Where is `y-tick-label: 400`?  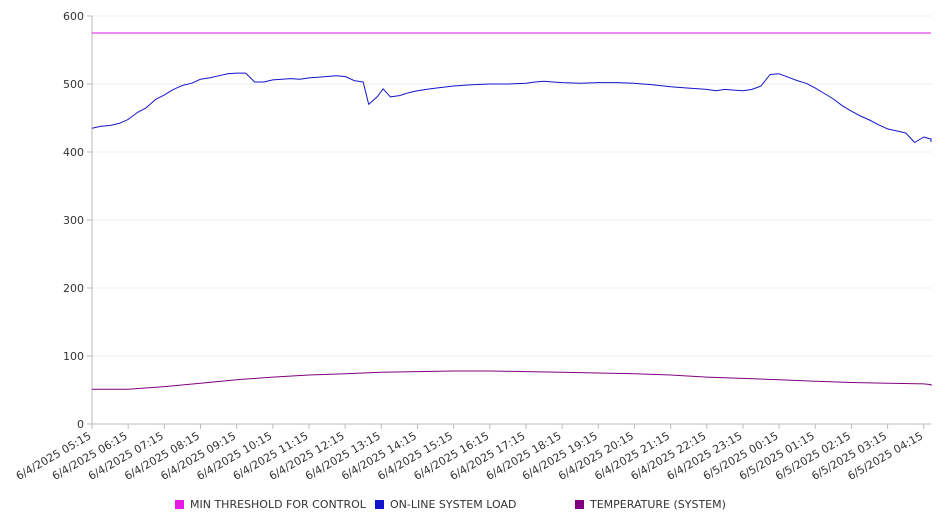
y-tick-label: 400 is located at coordinates (73, 152).